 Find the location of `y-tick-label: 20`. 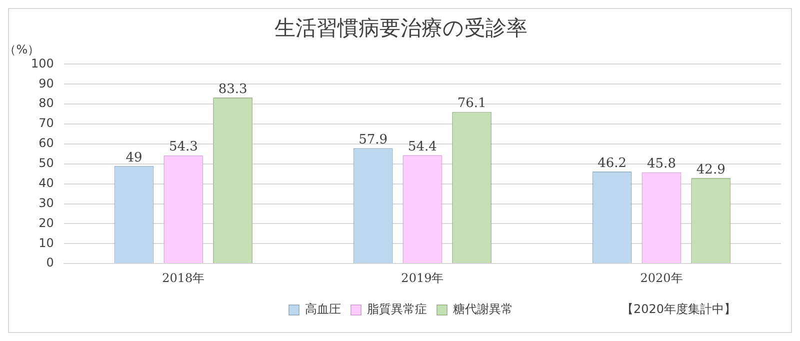

y-tick-label: 20 is located at coordinates (46, 223).